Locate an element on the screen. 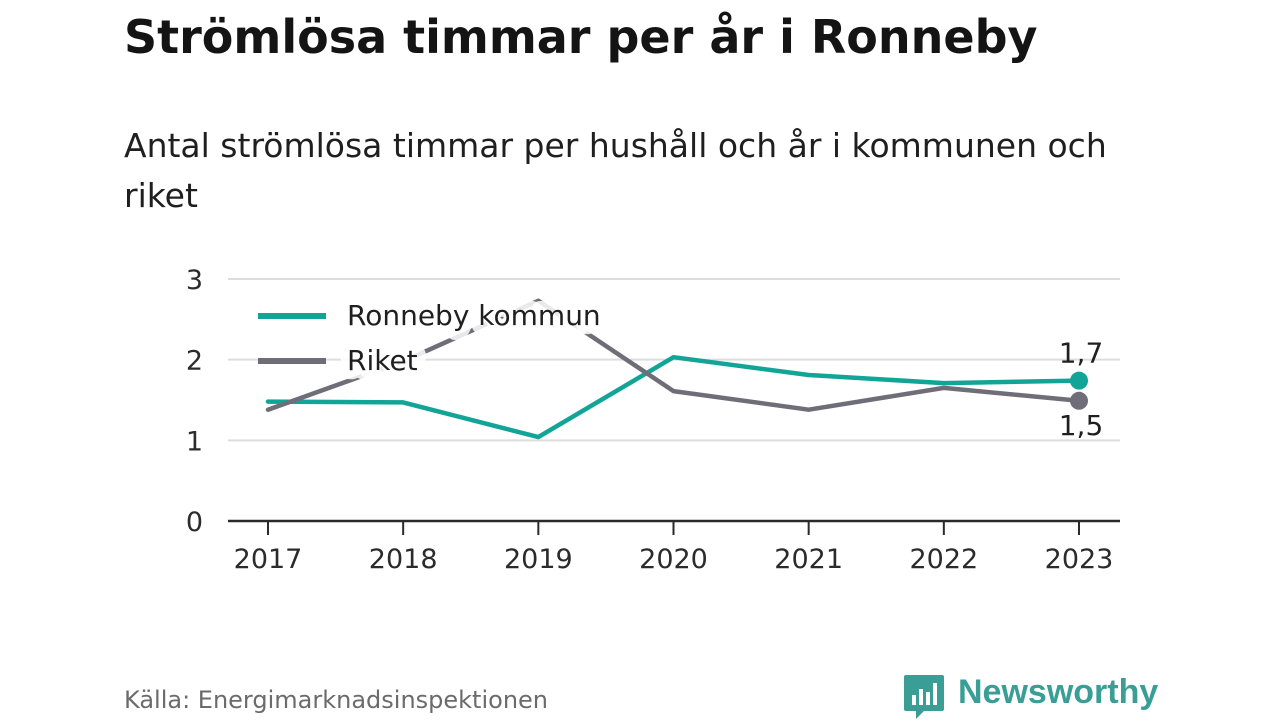 This screenshot has width=1280, height=721. y-tick-label: 3 is located at coordinates (194, 280).